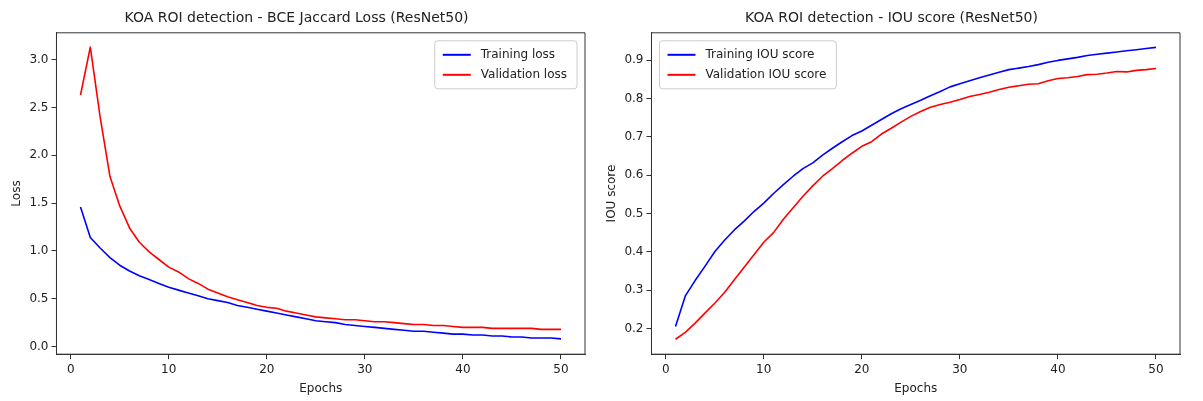  I want to click on y-tick-label: 1.5, so click(39, 202).